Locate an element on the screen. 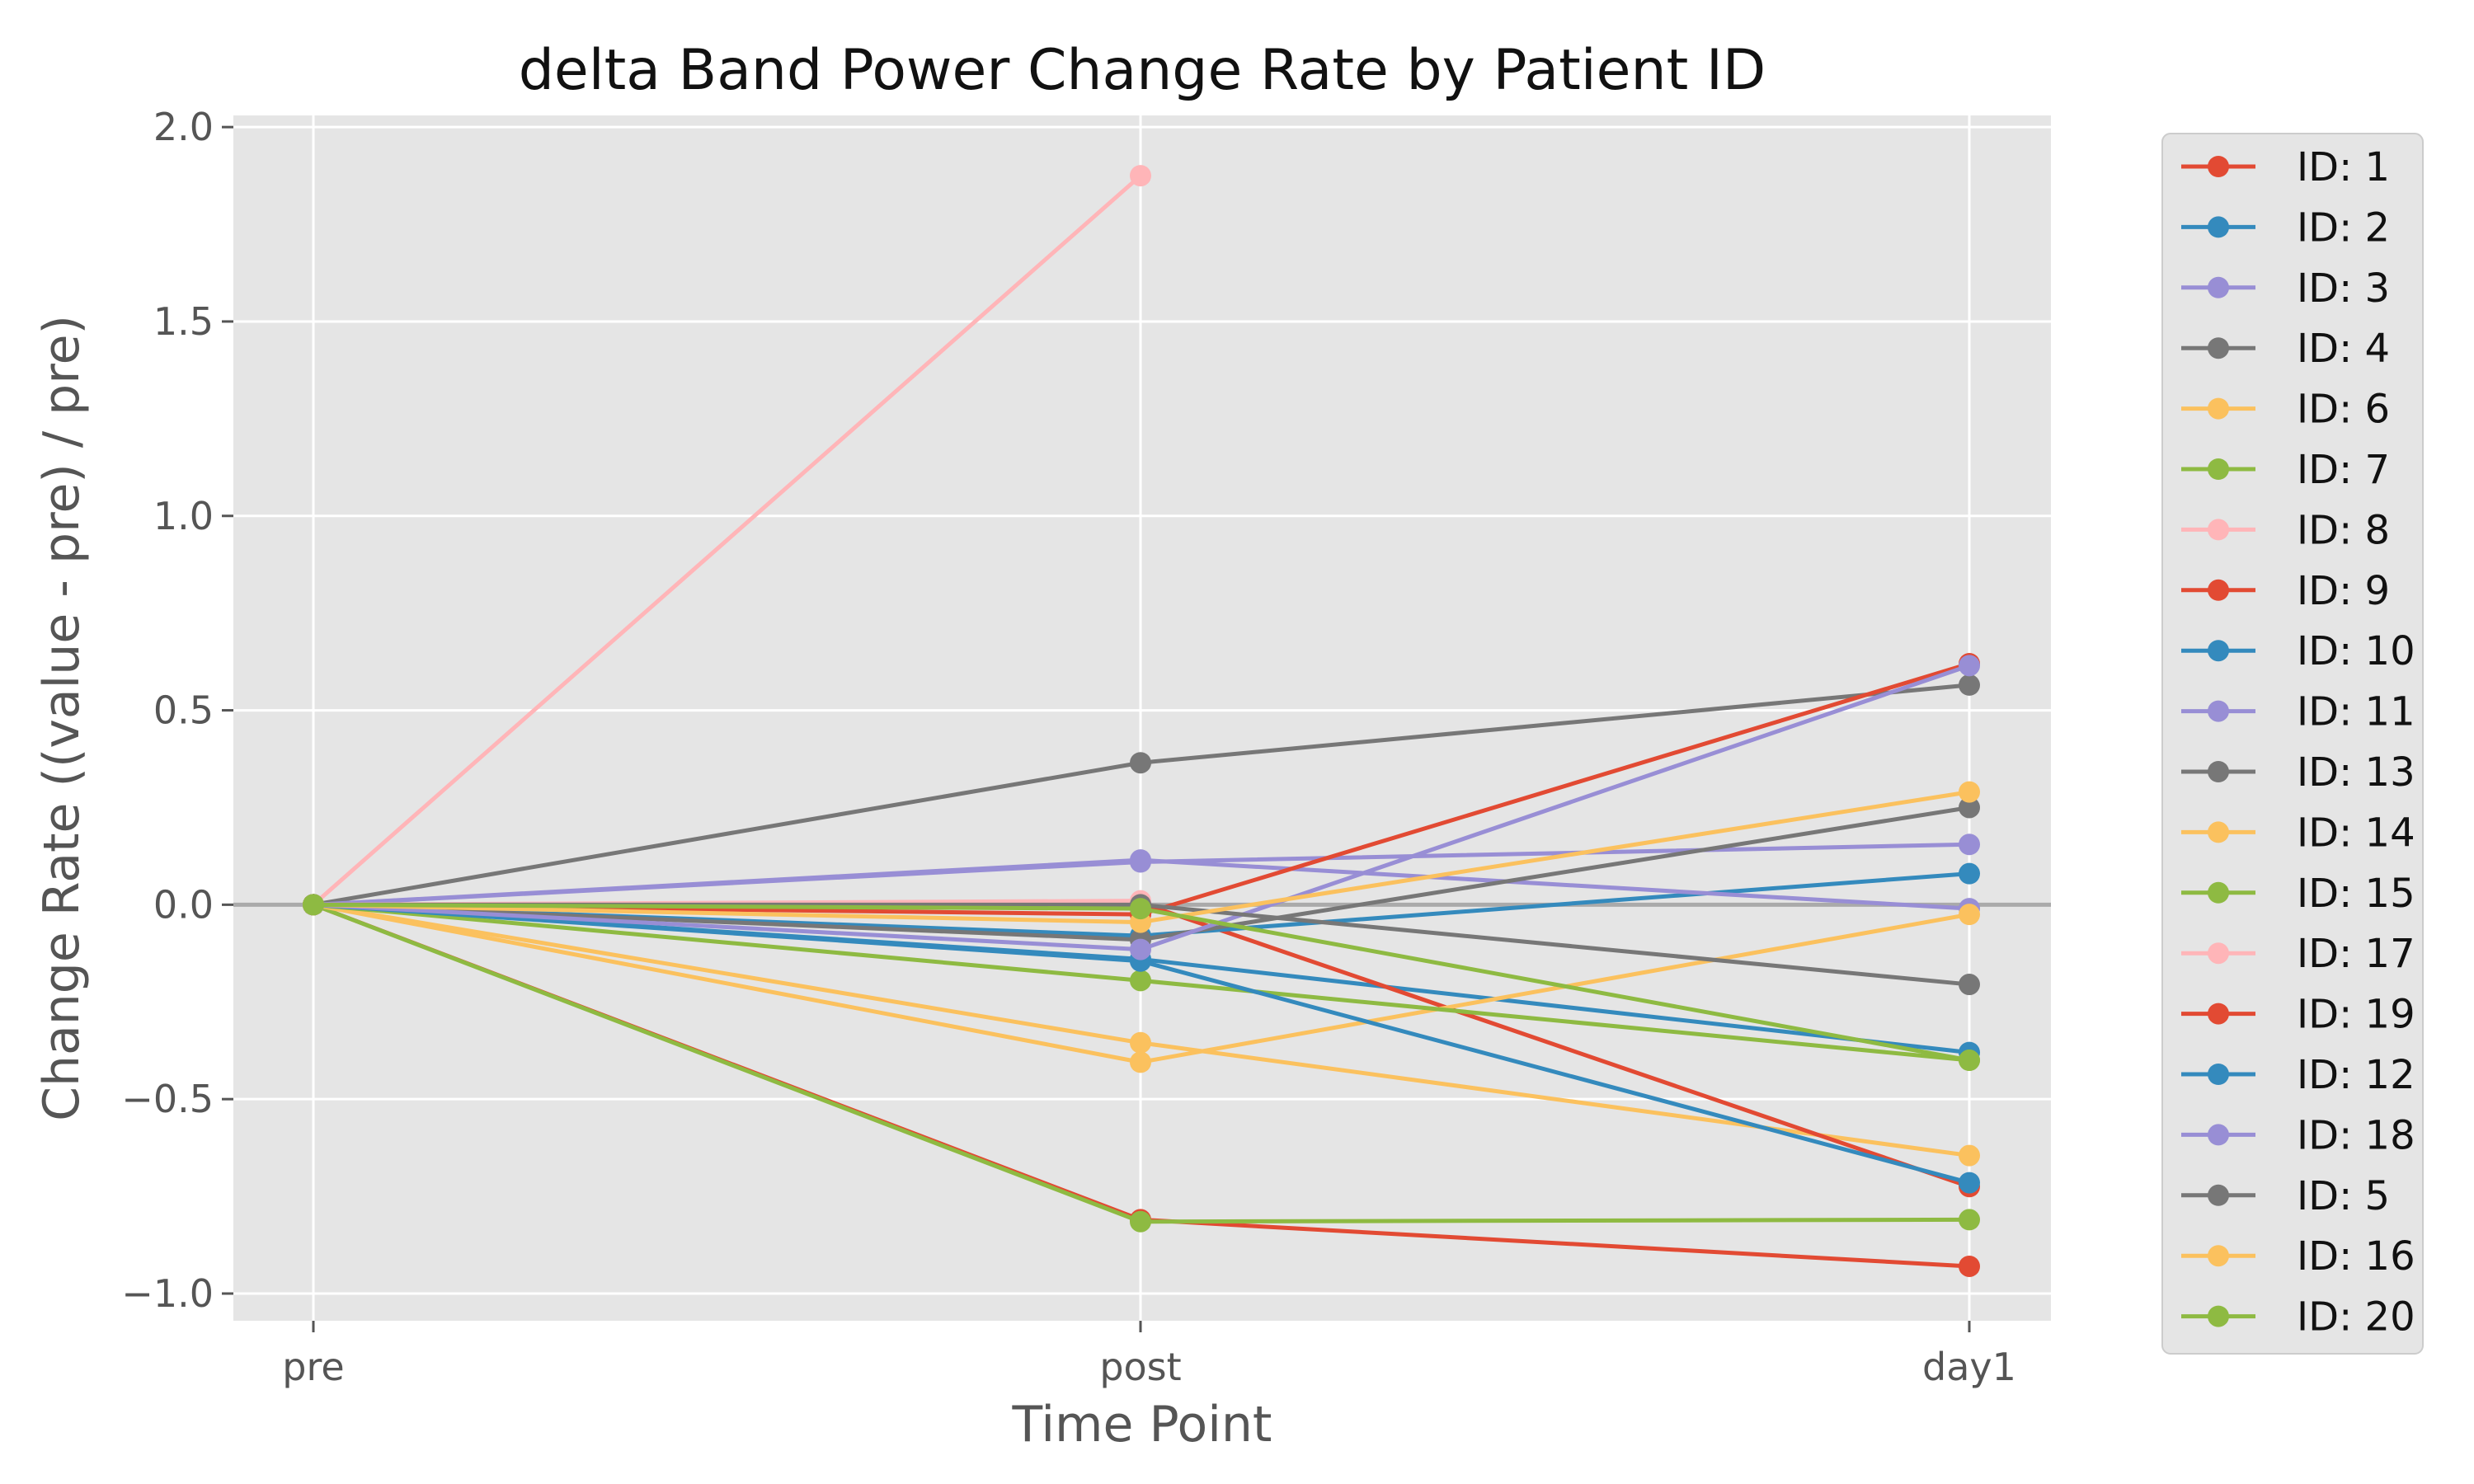 The width and height of the screenshot is (2474, 1484). y-axis-label: Change Rate ((value - pre) / pre) is located at coordinates (62, 718).